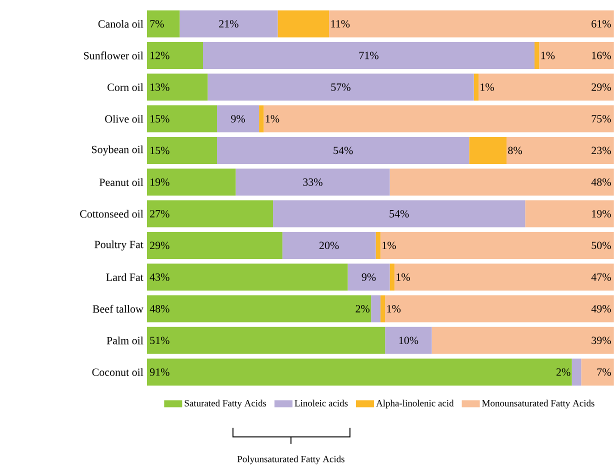 The height and width of the screenshot is (470, 614). Describe the element at coordinates (118, 308) in the screenshot. I see `y-tick-label: Beef tallow` at that location.